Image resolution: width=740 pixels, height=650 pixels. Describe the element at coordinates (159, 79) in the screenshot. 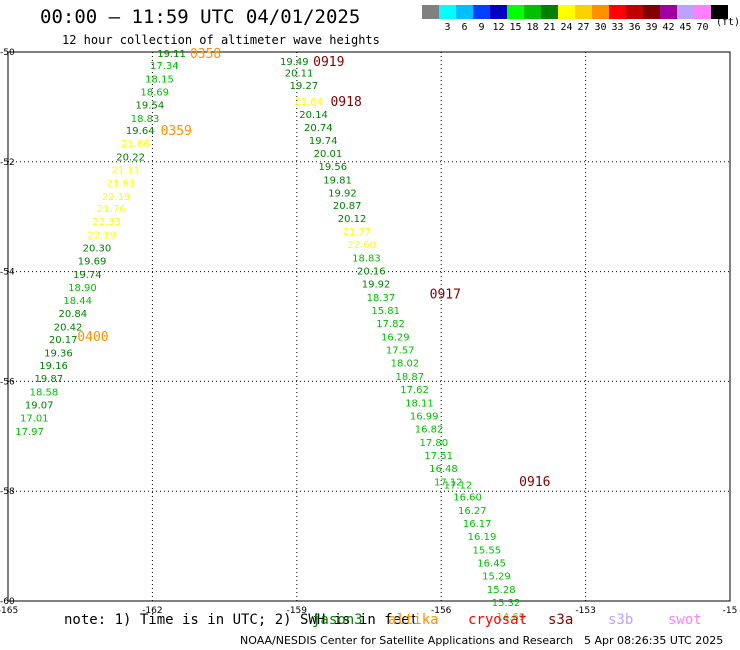

I see `swh-reading: 18.15` at that location.